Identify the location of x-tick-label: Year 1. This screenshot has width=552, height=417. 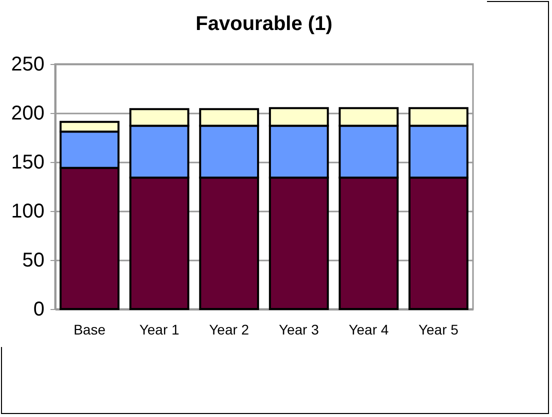
(159, 330).